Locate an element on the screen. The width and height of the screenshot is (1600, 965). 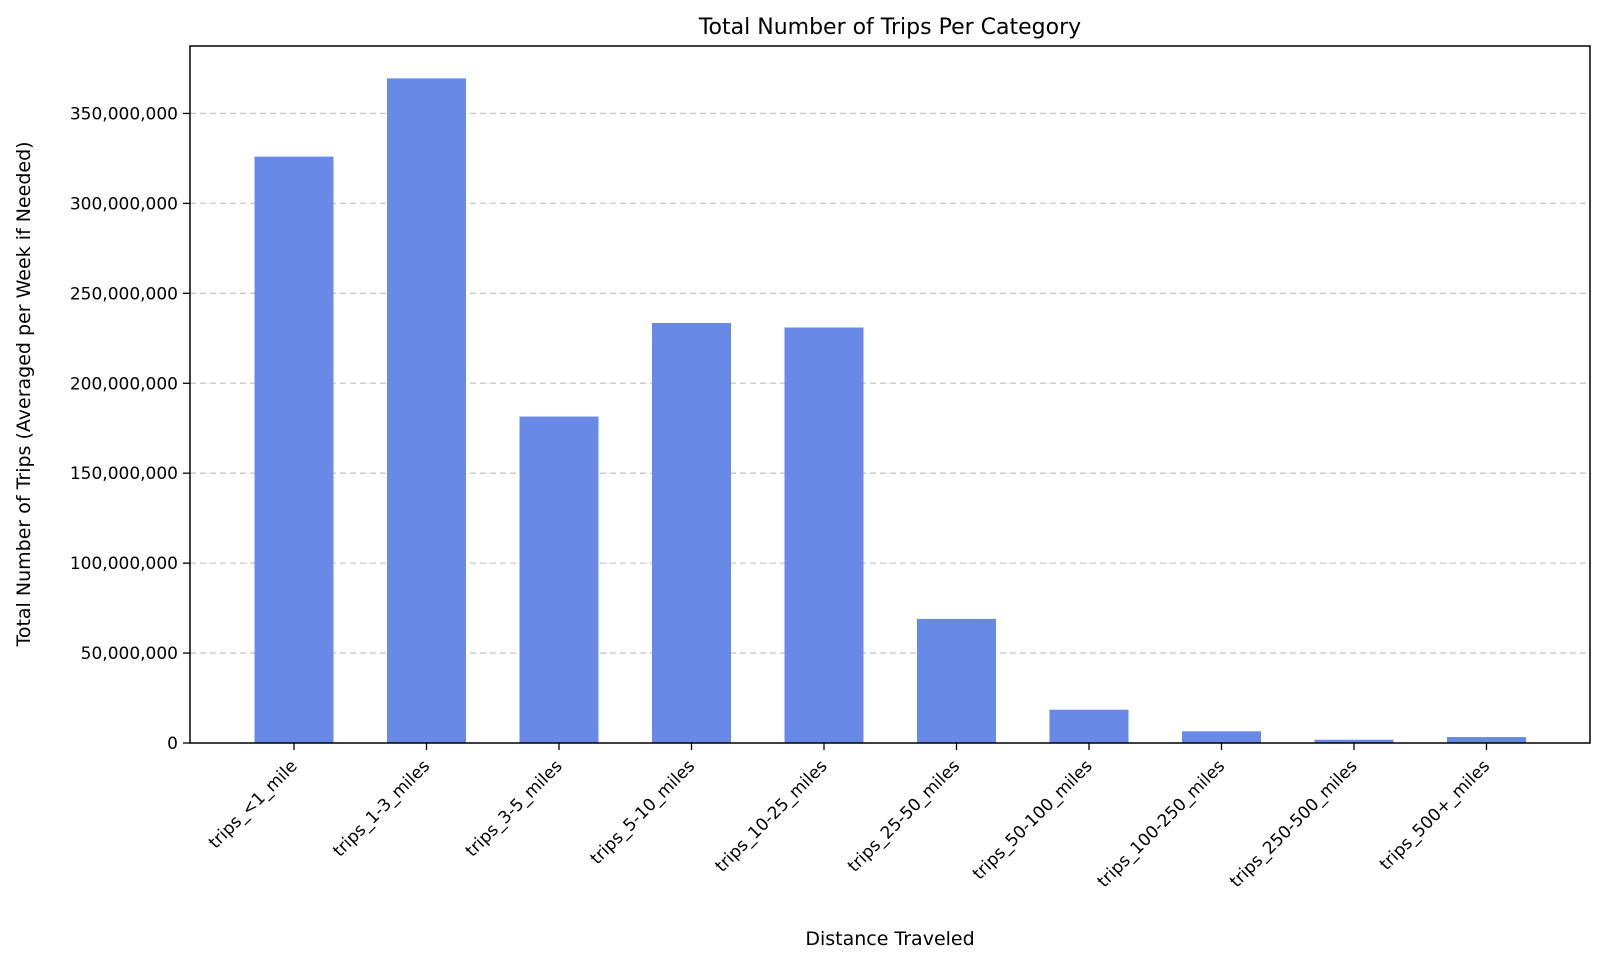
chart-title: Total Number of Trips Per Category is located at coordinates (889, 27).